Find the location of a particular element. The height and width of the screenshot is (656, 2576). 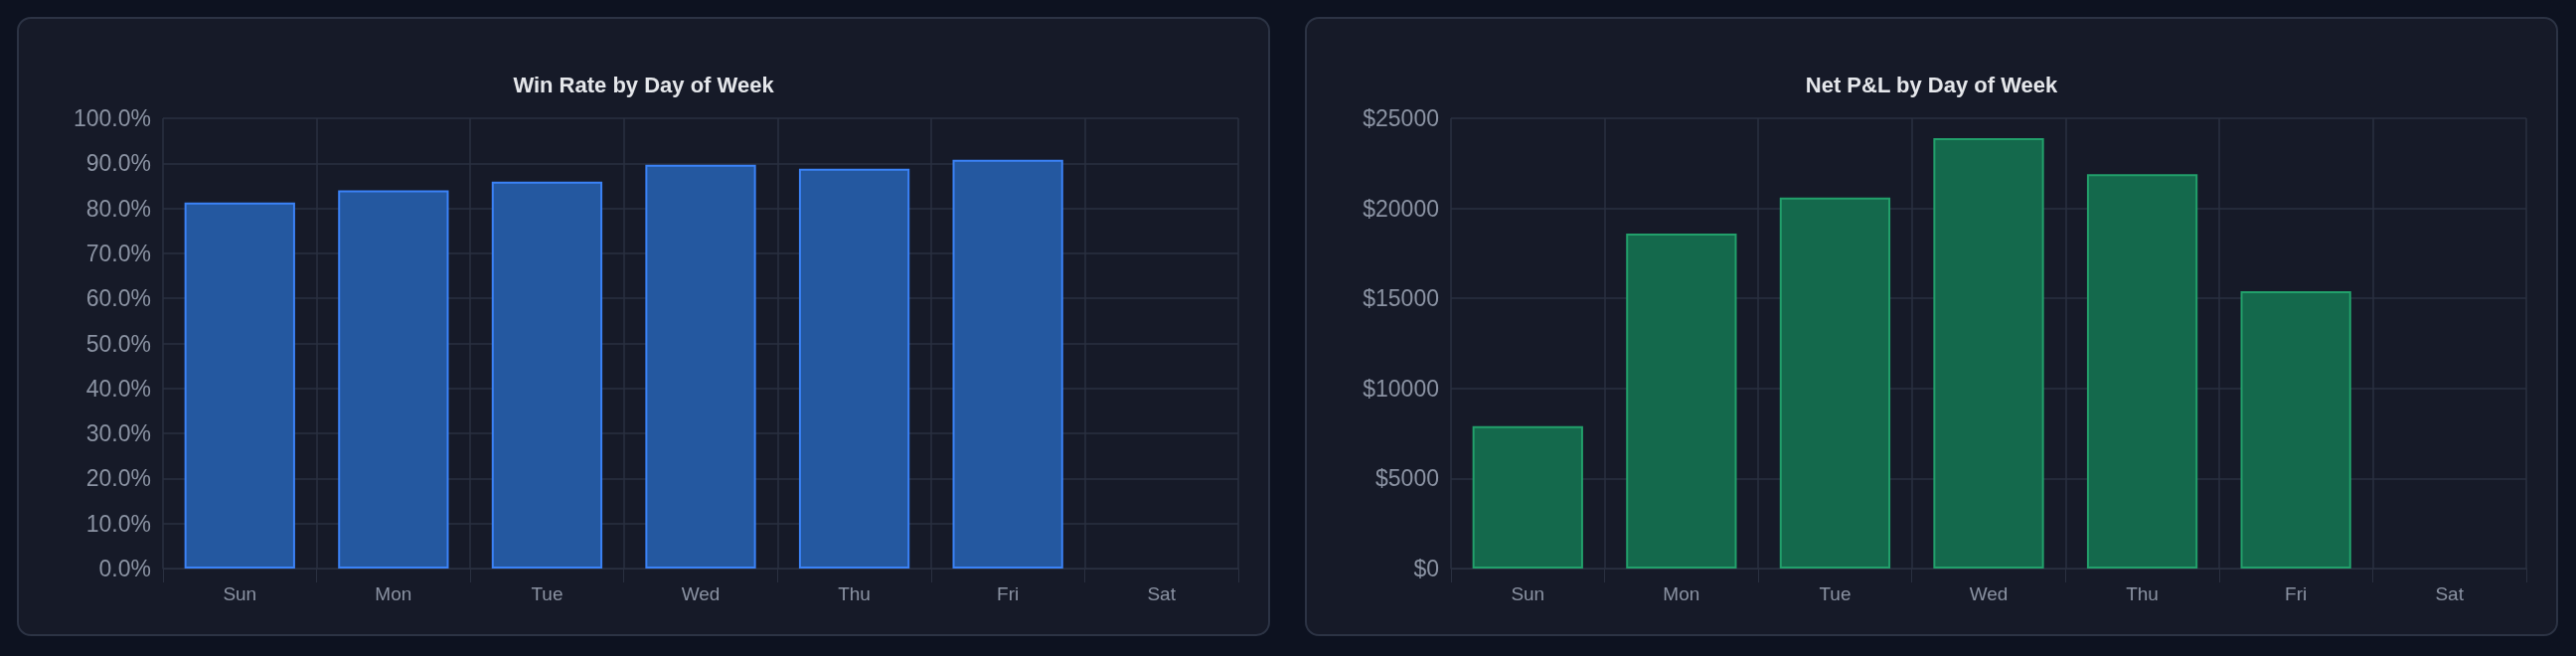

y-tick-label: $20000 is located at coordinates (1401, 208).